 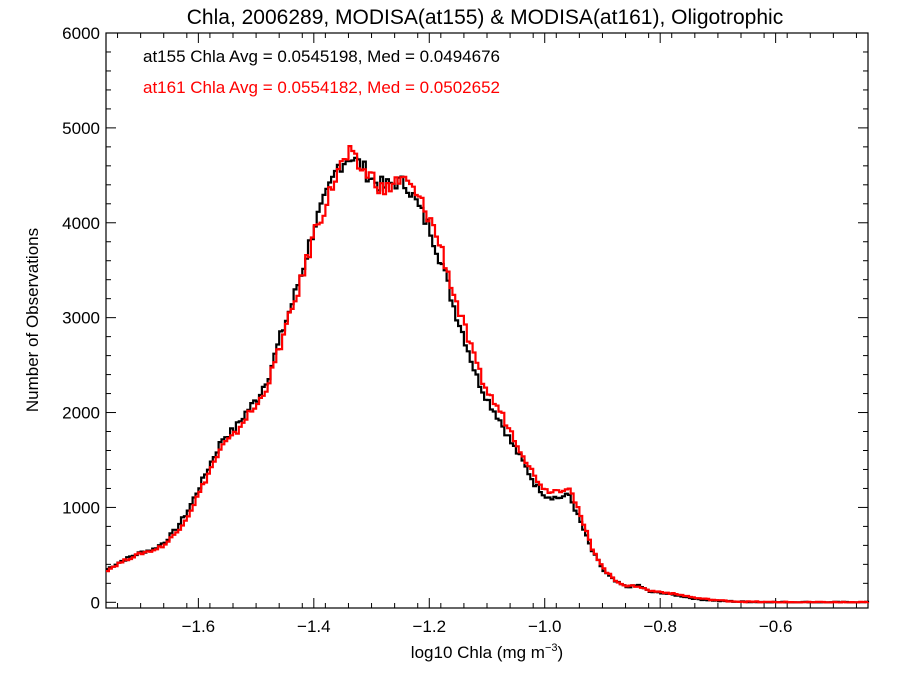 What do you see at coordinates (95, 602) in the screenshot?
I see `y-tick-label: 0` at bounding box center [95, 602].